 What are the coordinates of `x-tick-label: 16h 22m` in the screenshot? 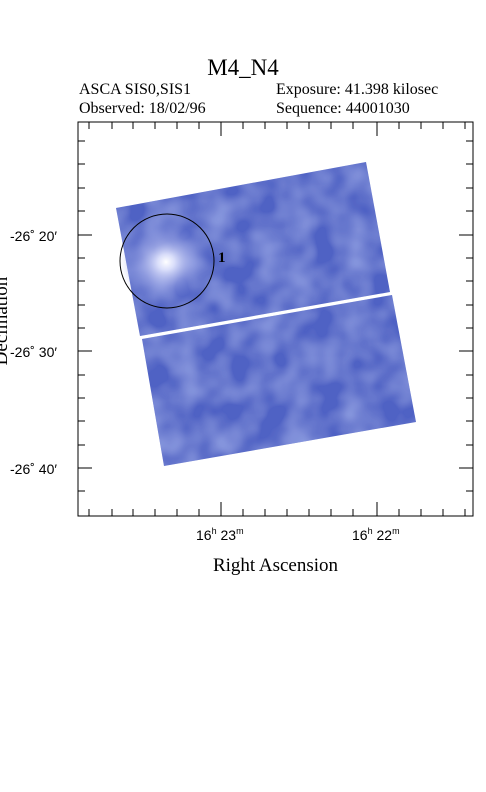 It's located at (376, 534).